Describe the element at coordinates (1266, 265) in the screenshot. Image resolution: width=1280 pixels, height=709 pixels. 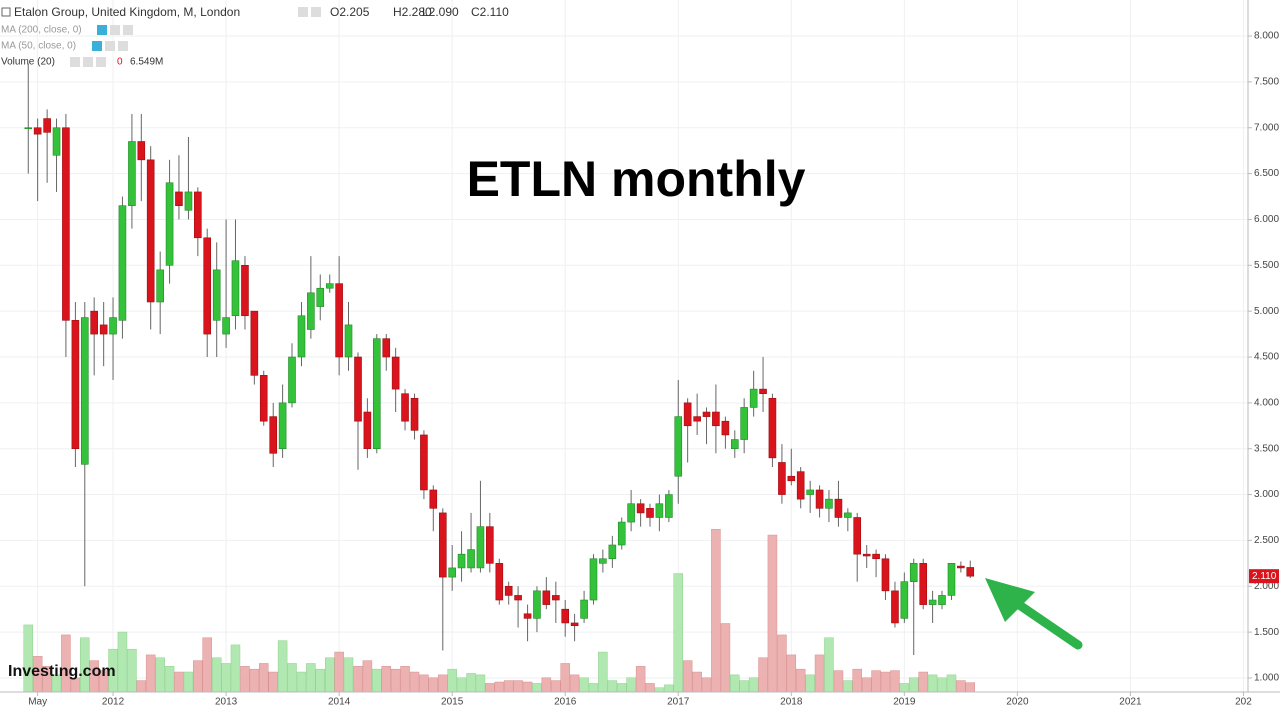
I see `y-tick-label: 5.500` at that location.